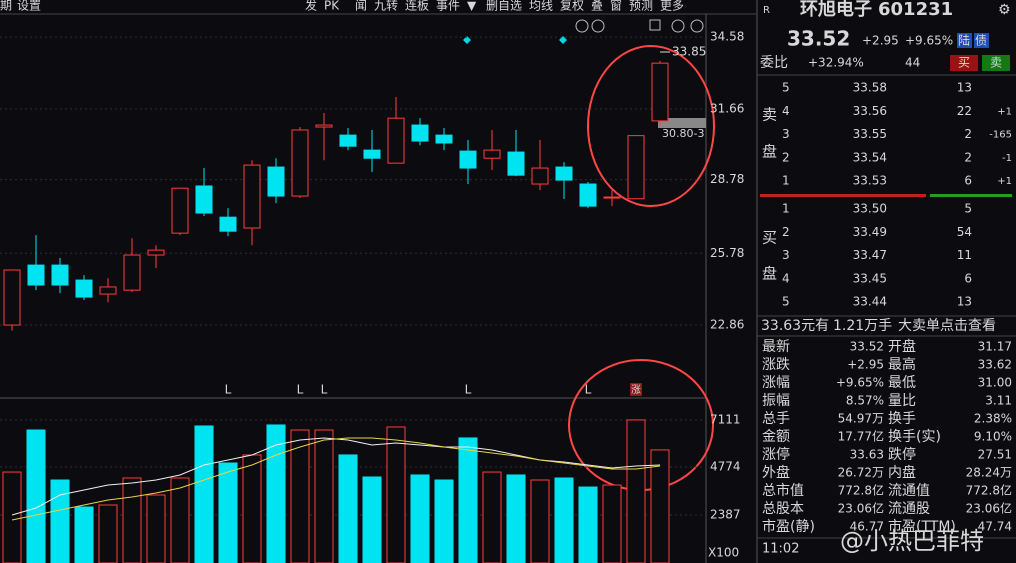 This screenshot has width=1016, height=563. I want to click on ratio-label: 委比, so click(774, 63).